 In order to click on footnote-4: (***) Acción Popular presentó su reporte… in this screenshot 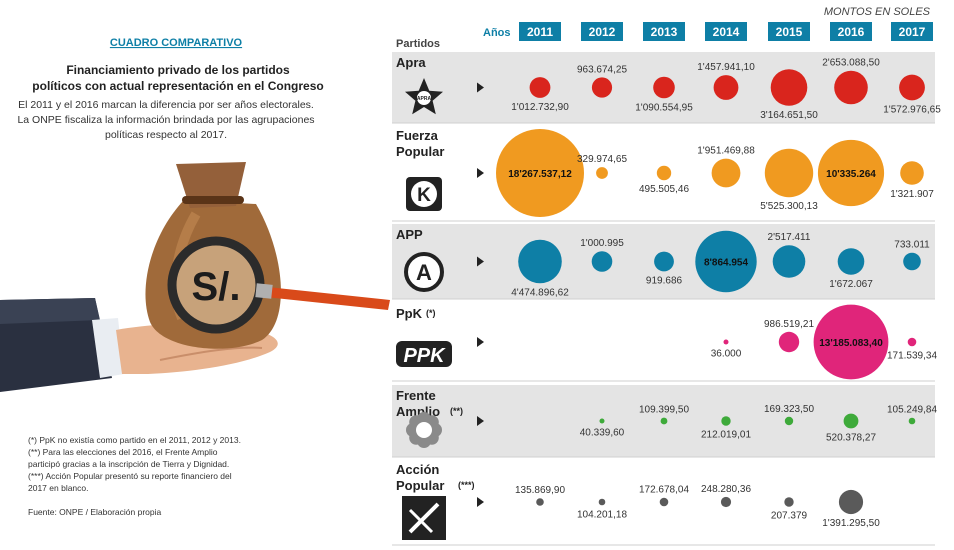, I will do `click(130, 476)`.